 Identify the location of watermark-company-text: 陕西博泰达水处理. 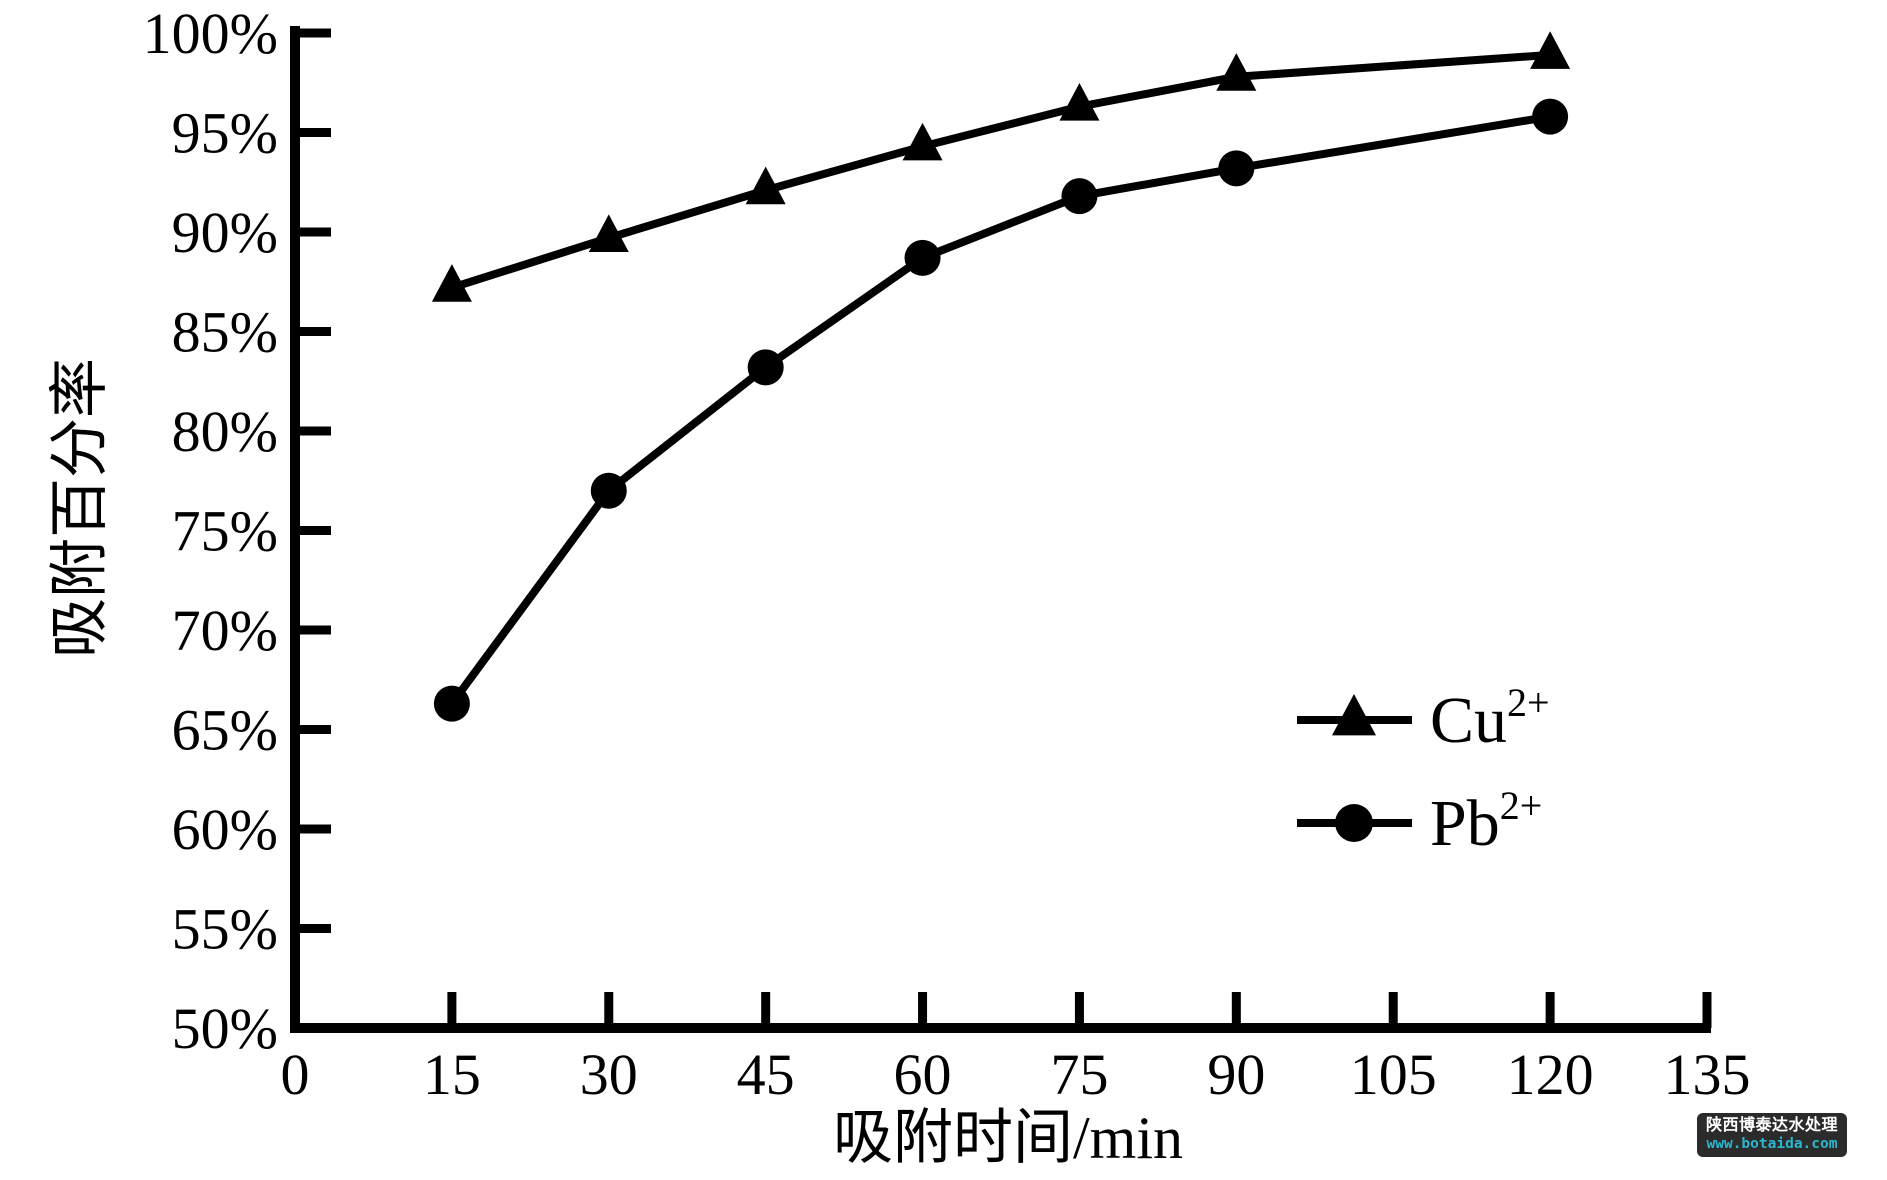
(1771, 1126).